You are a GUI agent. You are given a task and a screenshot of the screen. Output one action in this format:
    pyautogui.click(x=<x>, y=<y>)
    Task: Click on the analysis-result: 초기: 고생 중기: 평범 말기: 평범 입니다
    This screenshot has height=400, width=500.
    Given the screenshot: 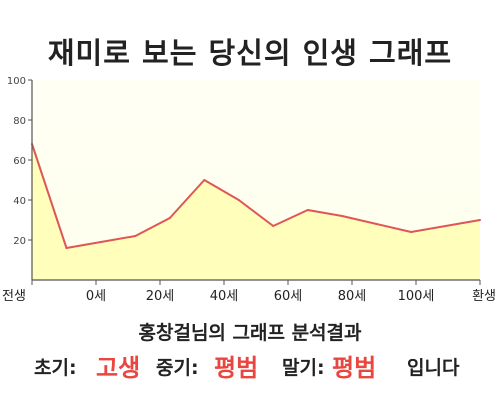 What is the action you would take?
    pyautogui.click(x=250, y=363)
    